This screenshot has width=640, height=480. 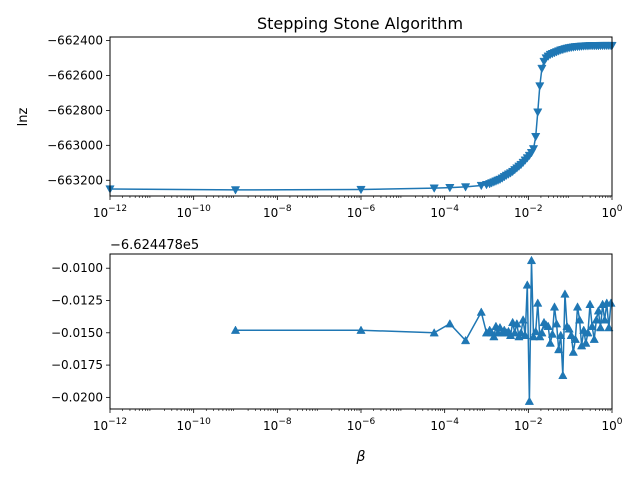 I want to click on y-tick-label: −662400, so click(x=75, y=40).